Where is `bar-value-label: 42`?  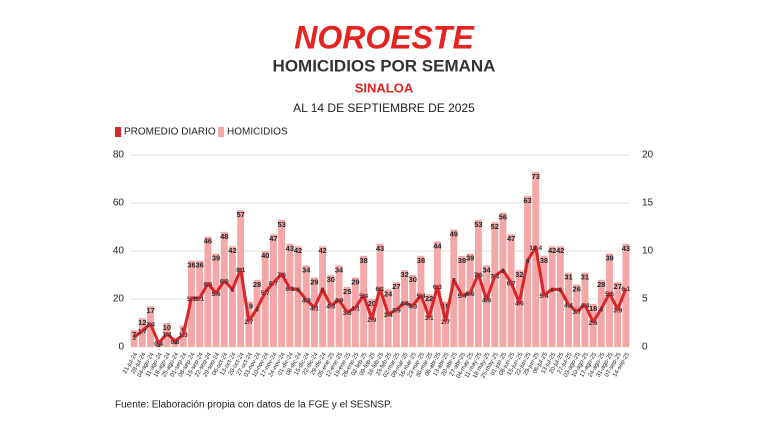
bar-value-label: 42 is located at coordinates (232, 250).